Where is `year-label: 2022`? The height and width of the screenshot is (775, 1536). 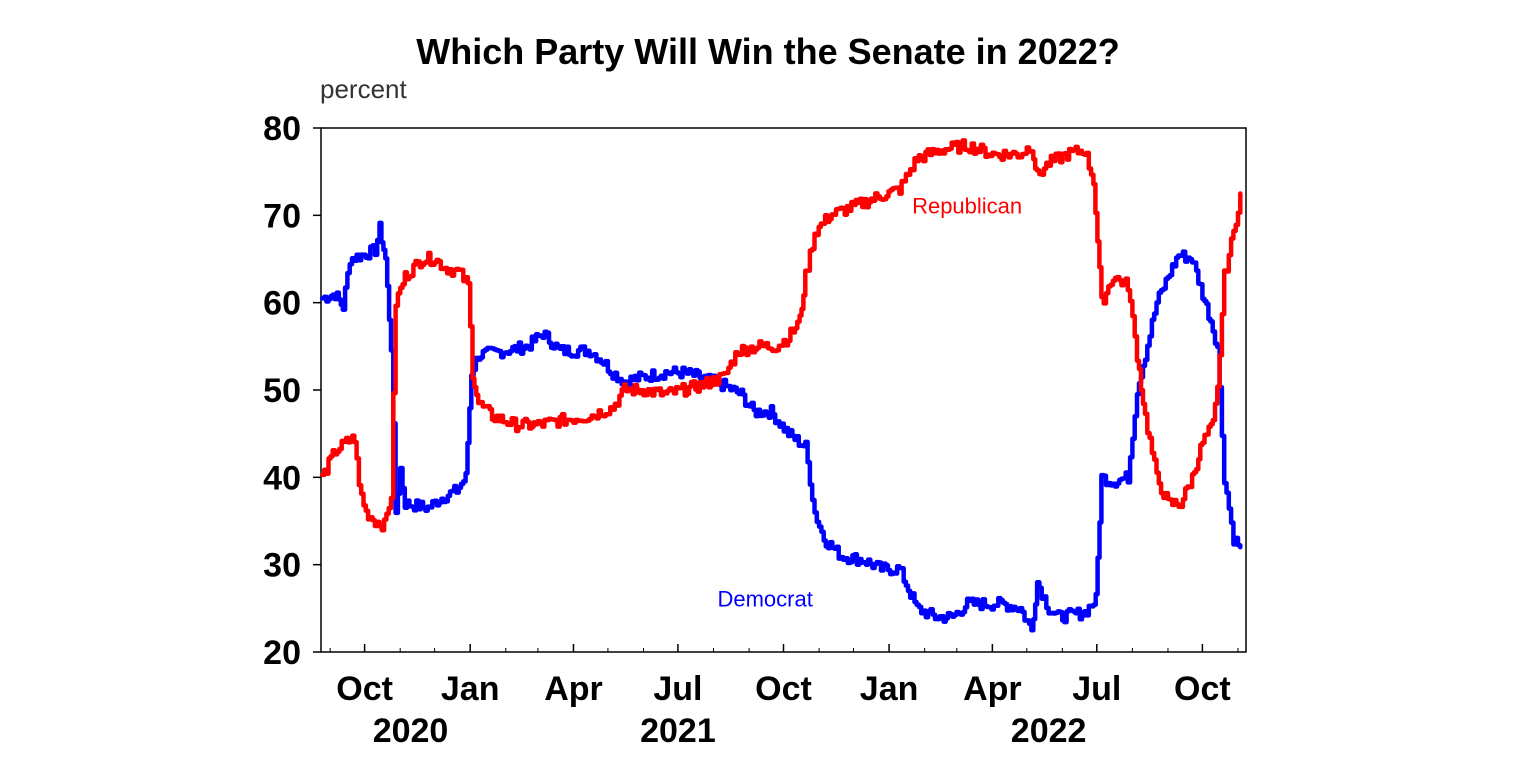
year-label: 2022 is located at coordinates (1049, 731).